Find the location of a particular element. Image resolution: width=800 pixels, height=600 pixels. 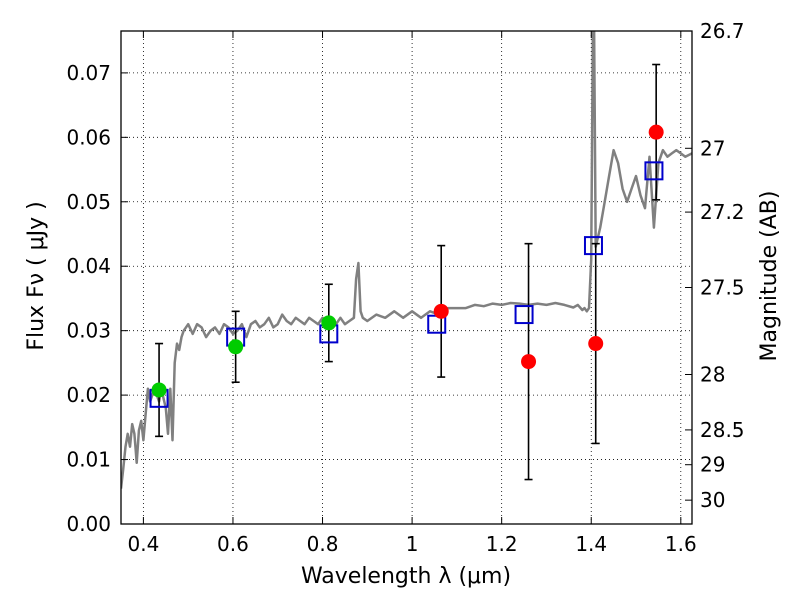

x-tick-label: 0.4 is located at coordinates (143, 544).